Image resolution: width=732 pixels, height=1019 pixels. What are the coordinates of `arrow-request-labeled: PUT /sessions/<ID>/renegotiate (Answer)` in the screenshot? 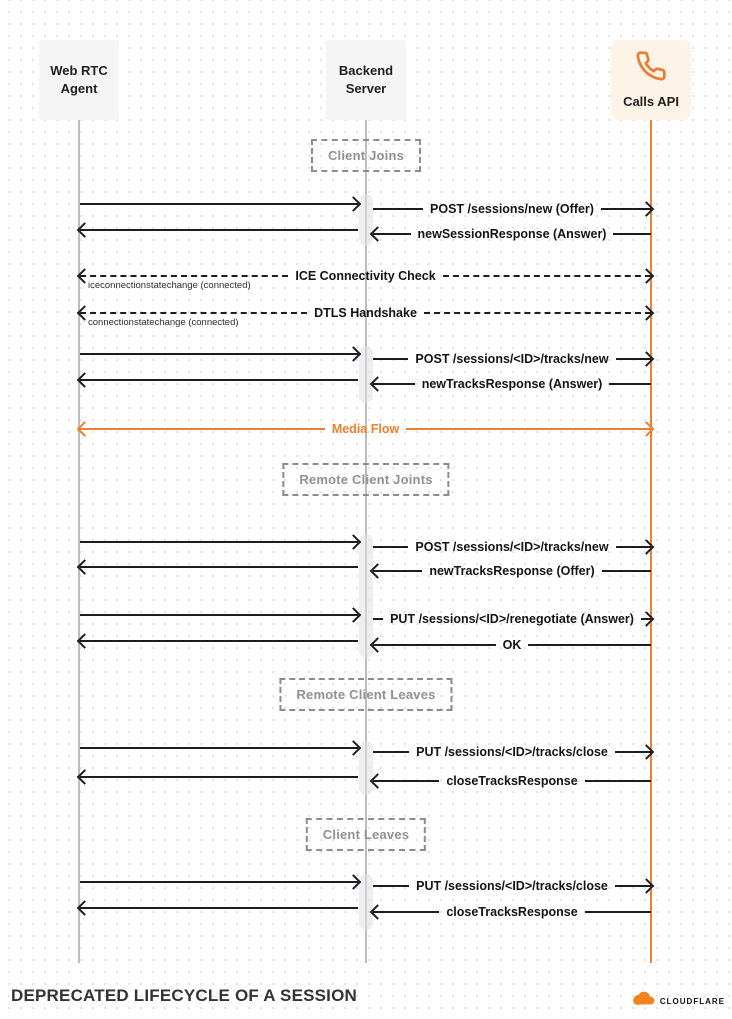 It's located at (514, 619).